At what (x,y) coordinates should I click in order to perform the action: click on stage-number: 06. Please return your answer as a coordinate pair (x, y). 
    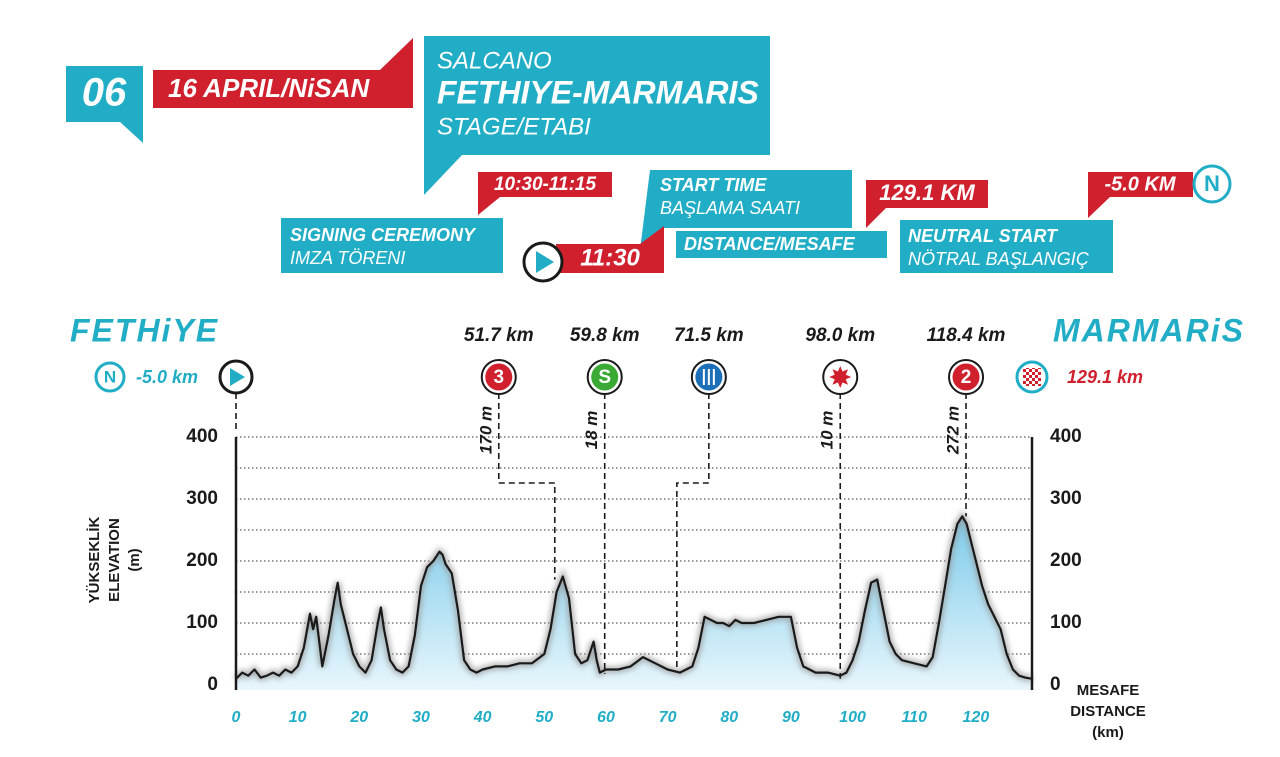
    Looking at the image, I should click on (104, 93).